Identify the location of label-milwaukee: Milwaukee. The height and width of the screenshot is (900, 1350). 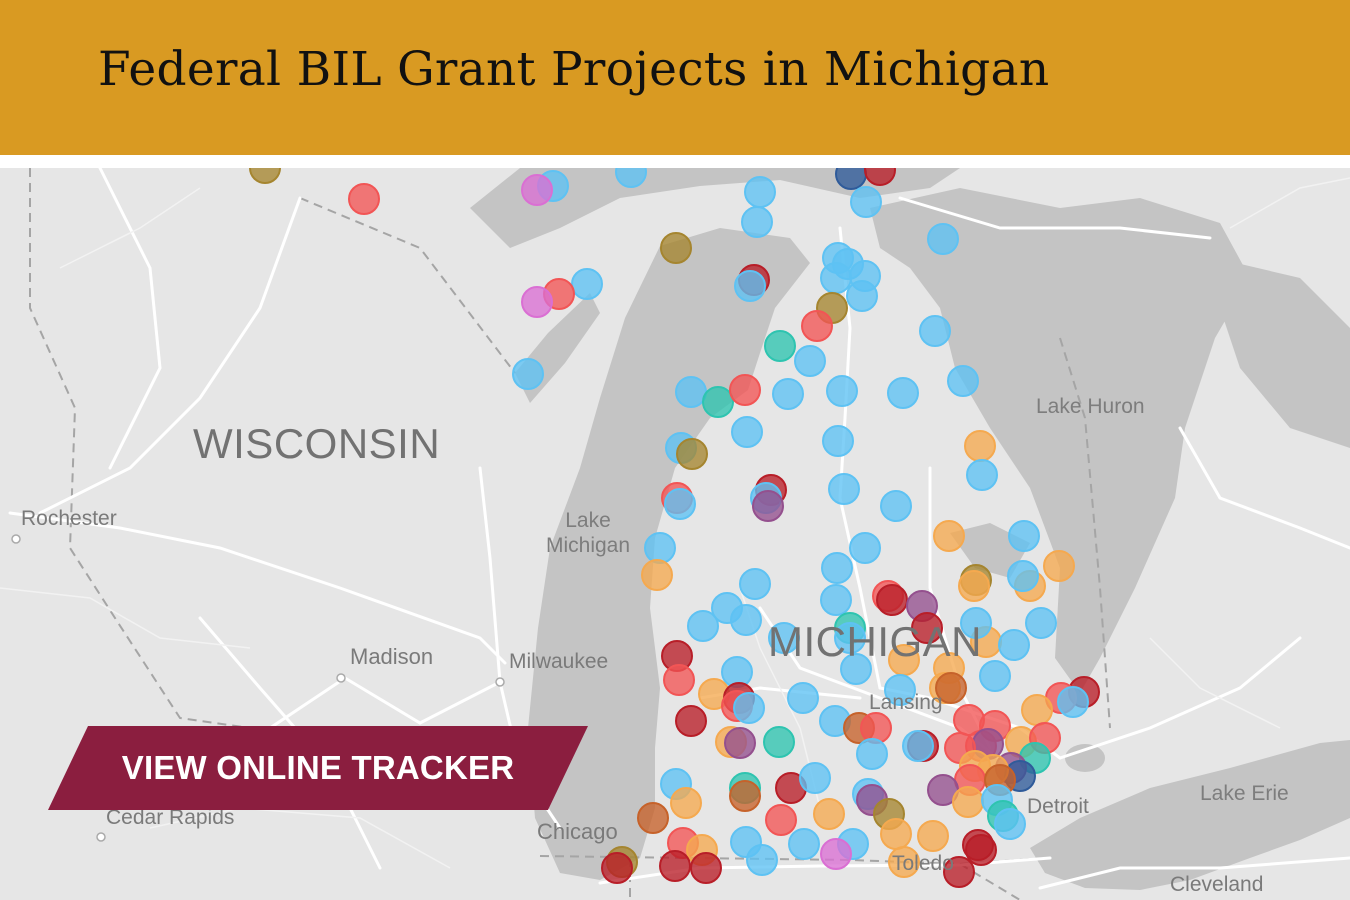
(559, 661).